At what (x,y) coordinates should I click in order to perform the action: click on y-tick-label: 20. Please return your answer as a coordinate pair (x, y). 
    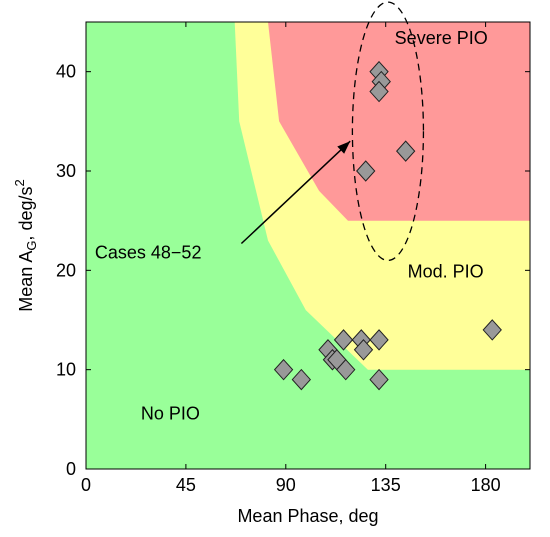
    Looking at the image, I should click on (66, 270).